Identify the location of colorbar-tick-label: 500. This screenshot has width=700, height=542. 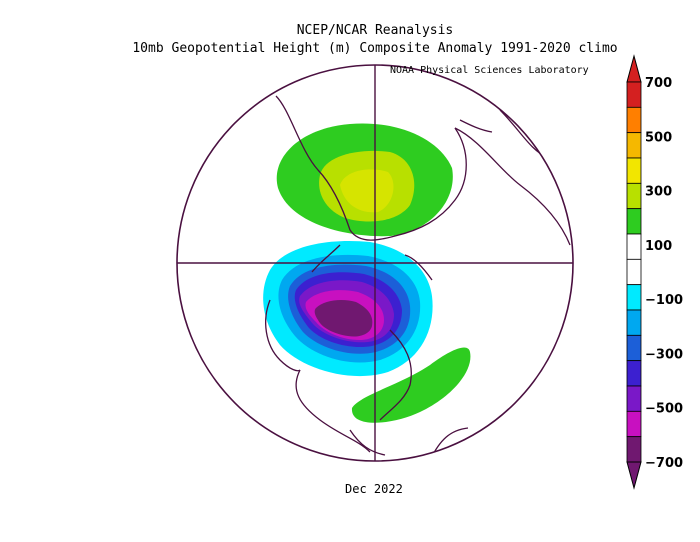
(658, 137).